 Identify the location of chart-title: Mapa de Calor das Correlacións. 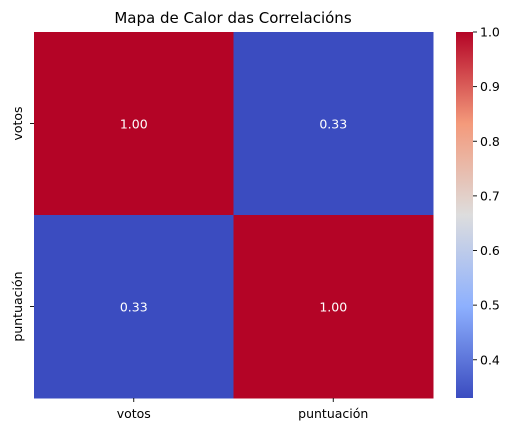
(232, 18).